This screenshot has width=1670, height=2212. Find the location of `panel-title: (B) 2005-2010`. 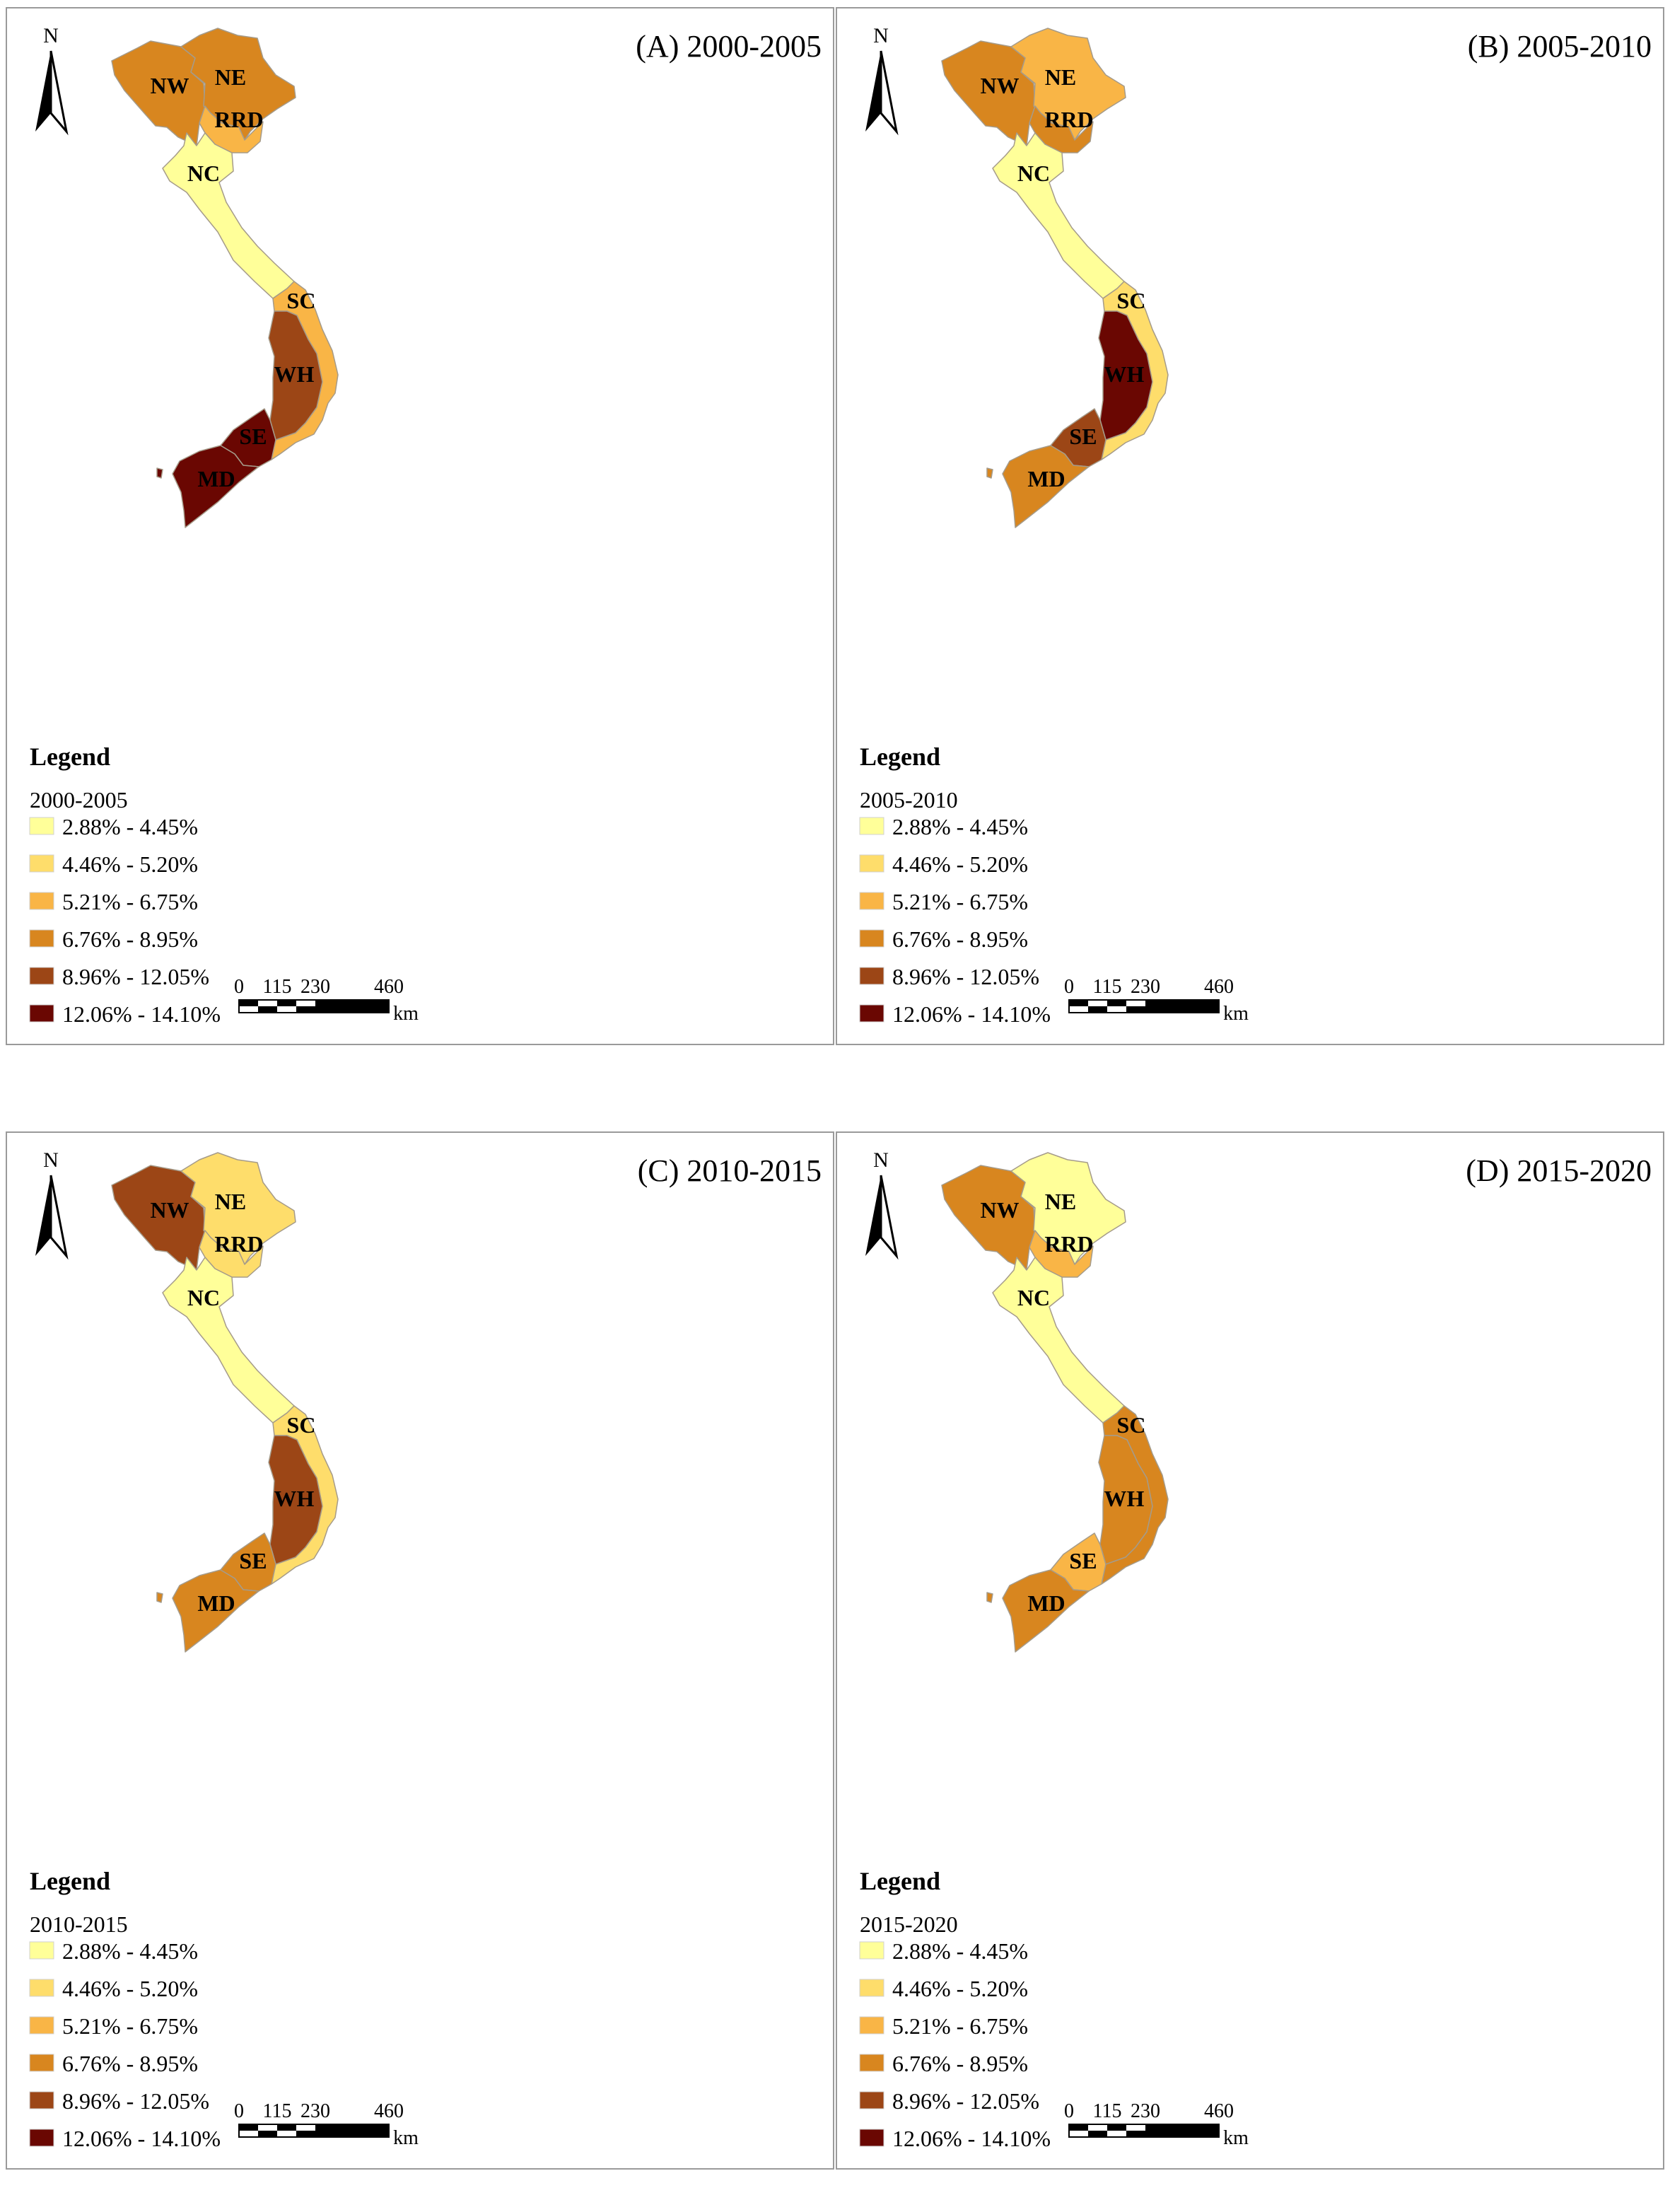

panel-title: (B) 2005-2010 is located at coordinates (1560, 46).